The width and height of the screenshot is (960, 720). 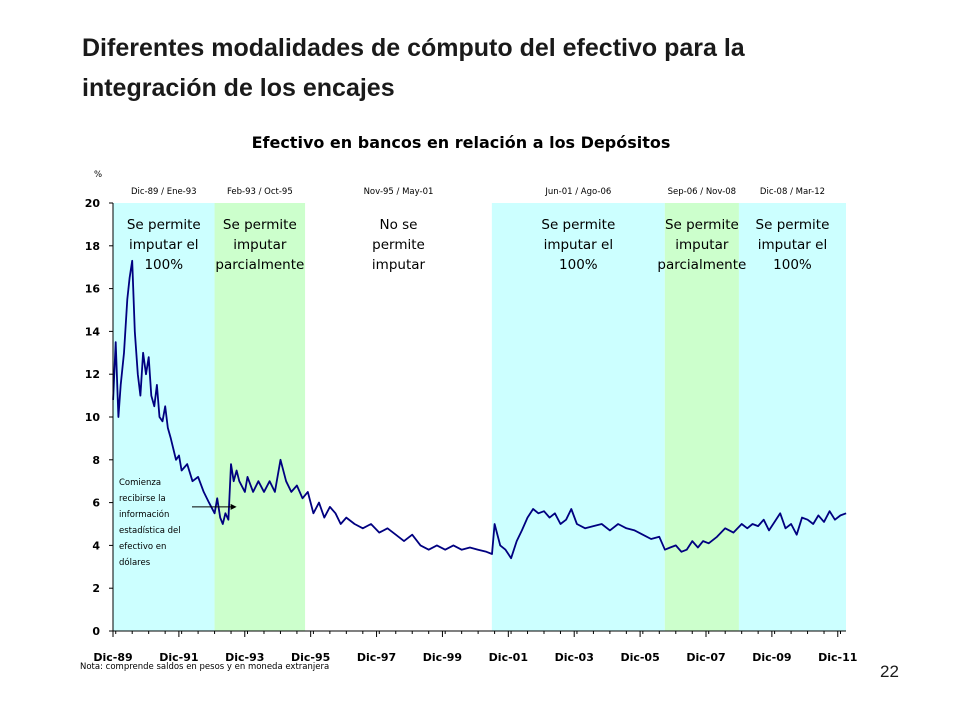 I want to click on y-tick-label: 10, so click(x=93, y=417).